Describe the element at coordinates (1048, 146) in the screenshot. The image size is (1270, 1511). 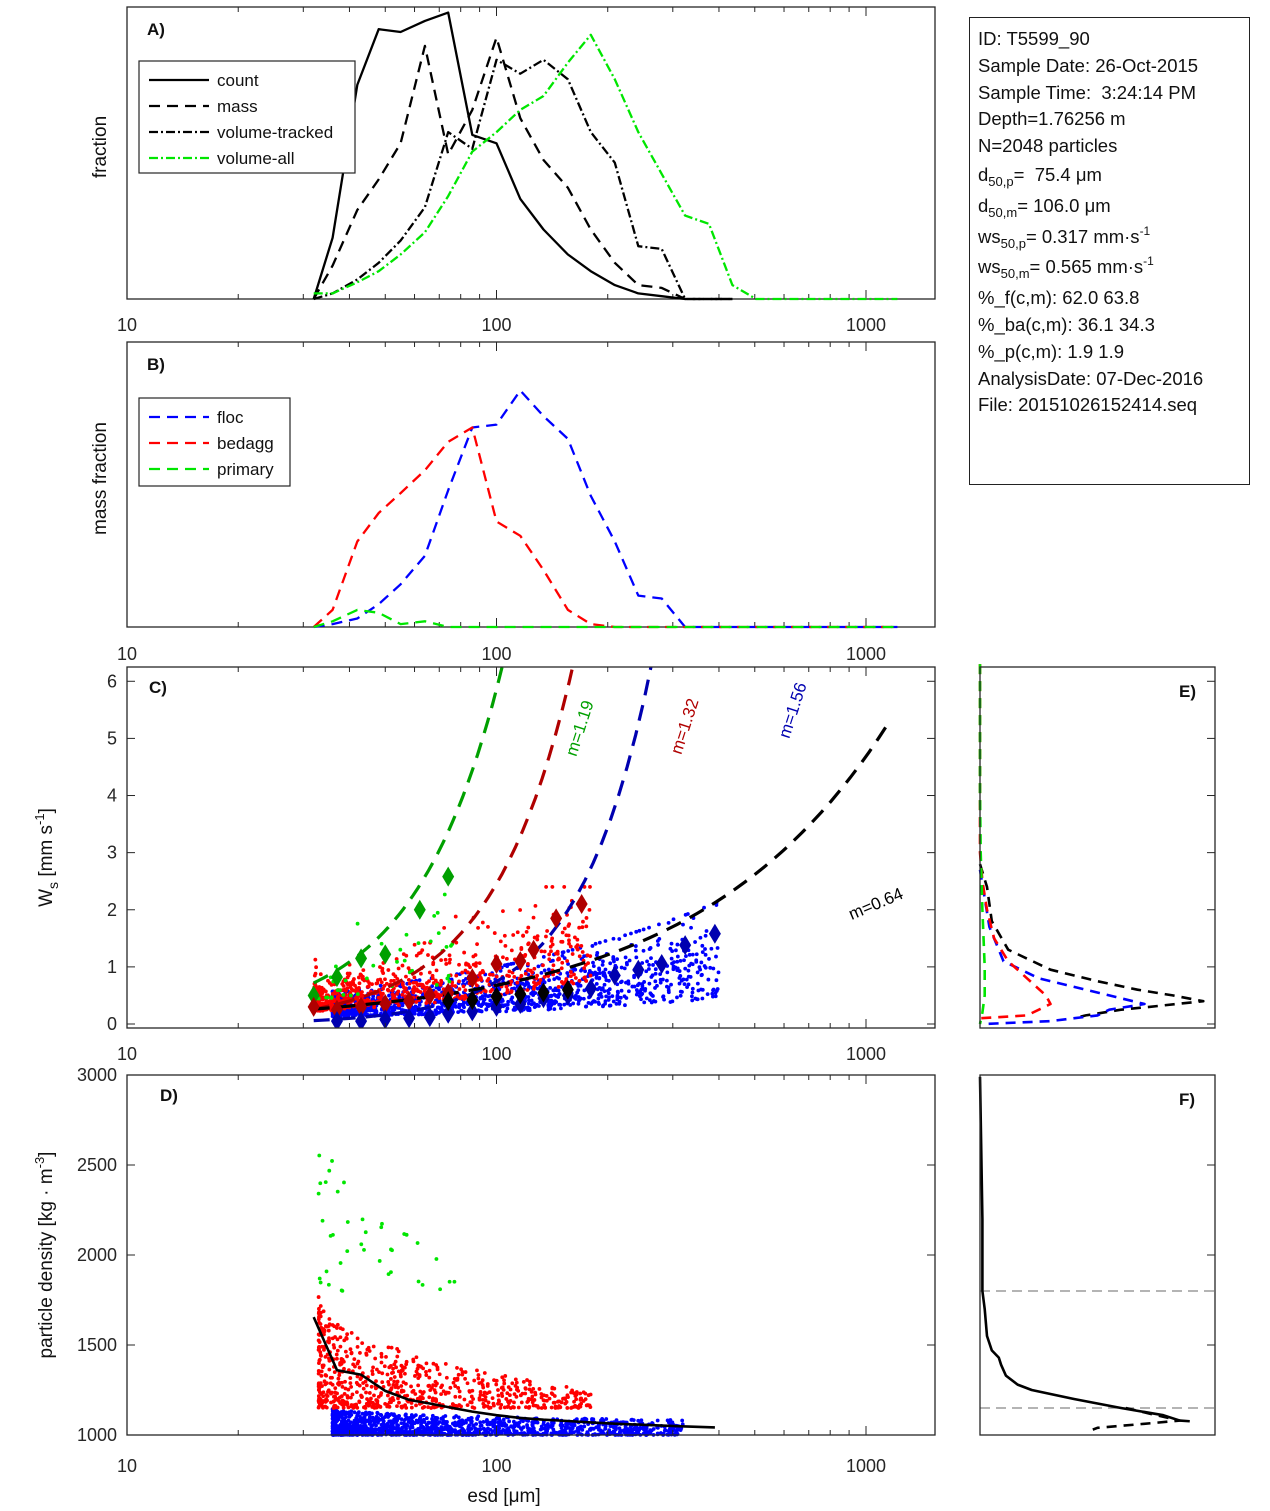
I see `info-line: N=2048 particles` at that location.